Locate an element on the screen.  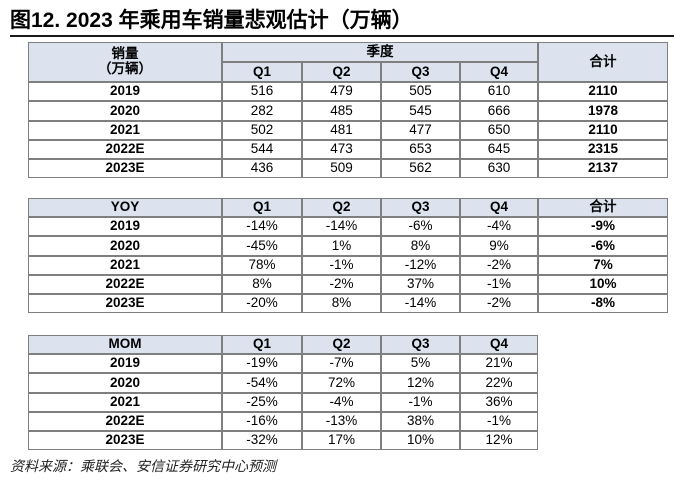
data-cell: 17% is located at coordinates (341, 441).